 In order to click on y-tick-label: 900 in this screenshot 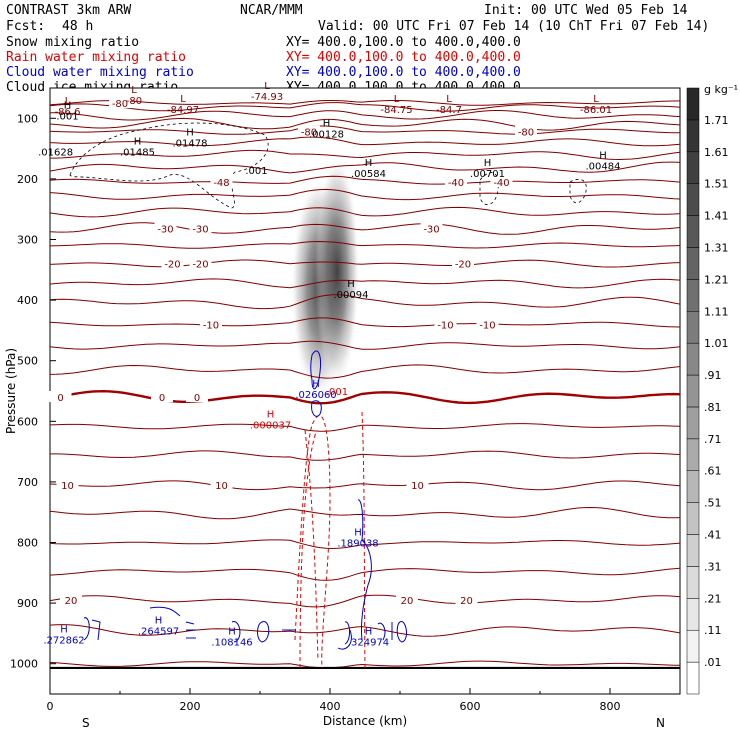, I will do `click(27, 603)`.